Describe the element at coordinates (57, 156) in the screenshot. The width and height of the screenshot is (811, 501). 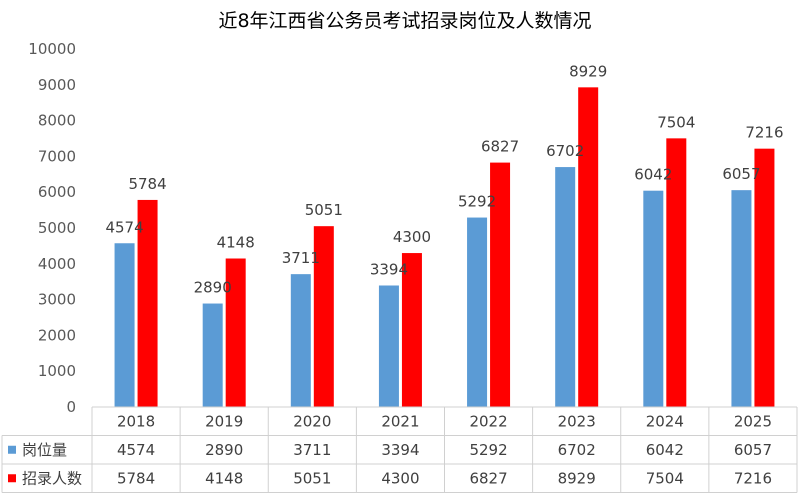
I see `y-tick-label: 7000` at that location.